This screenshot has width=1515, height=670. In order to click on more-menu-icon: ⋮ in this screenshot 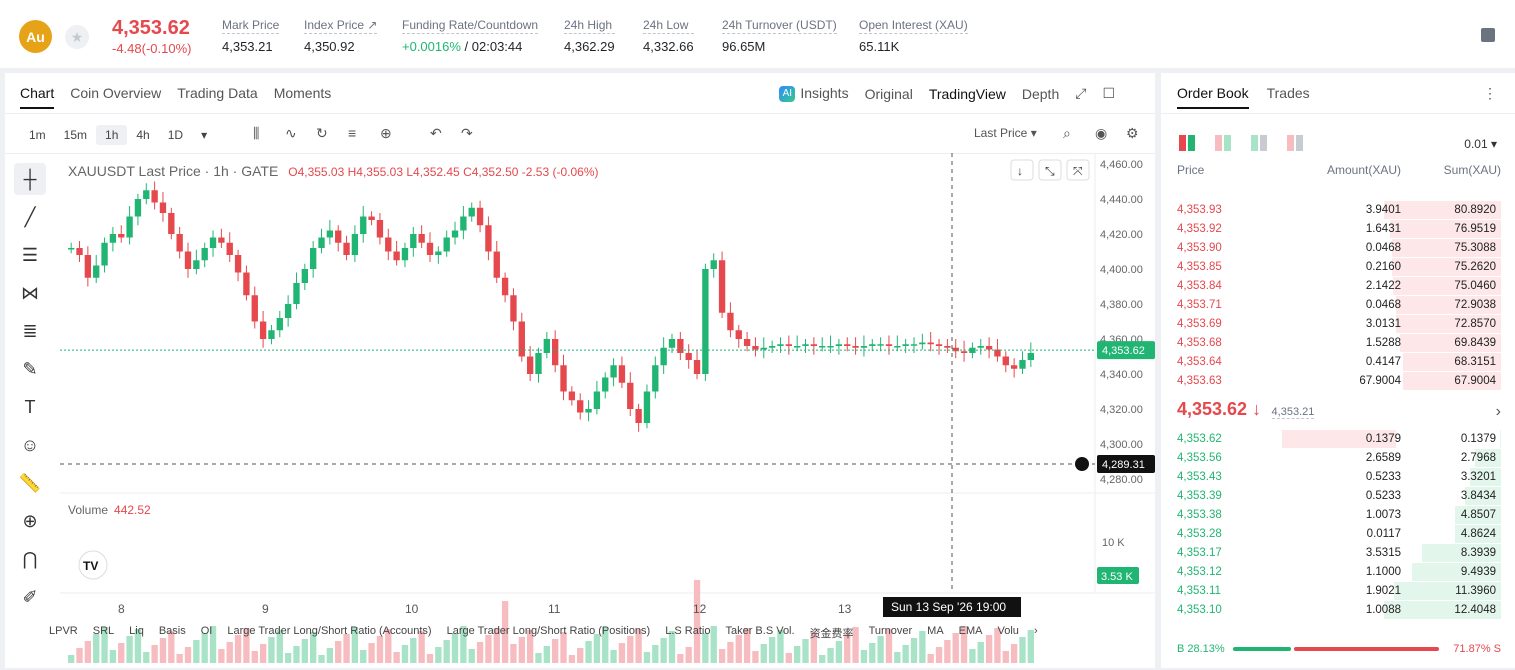, I will do `click(1490, 93)`.